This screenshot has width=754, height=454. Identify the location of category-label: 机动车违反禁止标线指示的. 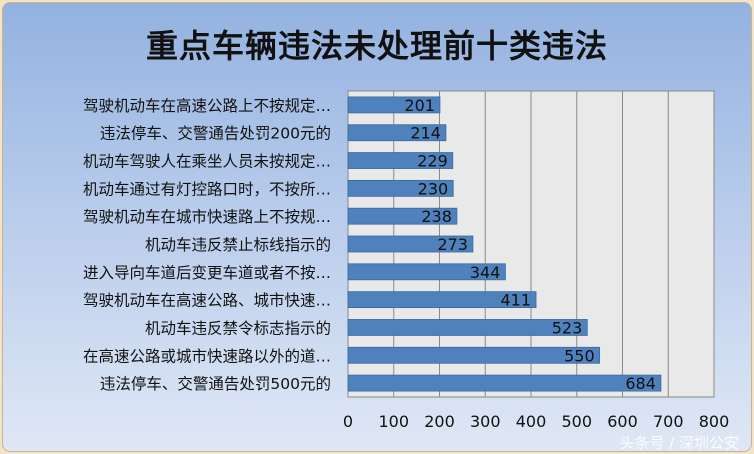
(238, 245).